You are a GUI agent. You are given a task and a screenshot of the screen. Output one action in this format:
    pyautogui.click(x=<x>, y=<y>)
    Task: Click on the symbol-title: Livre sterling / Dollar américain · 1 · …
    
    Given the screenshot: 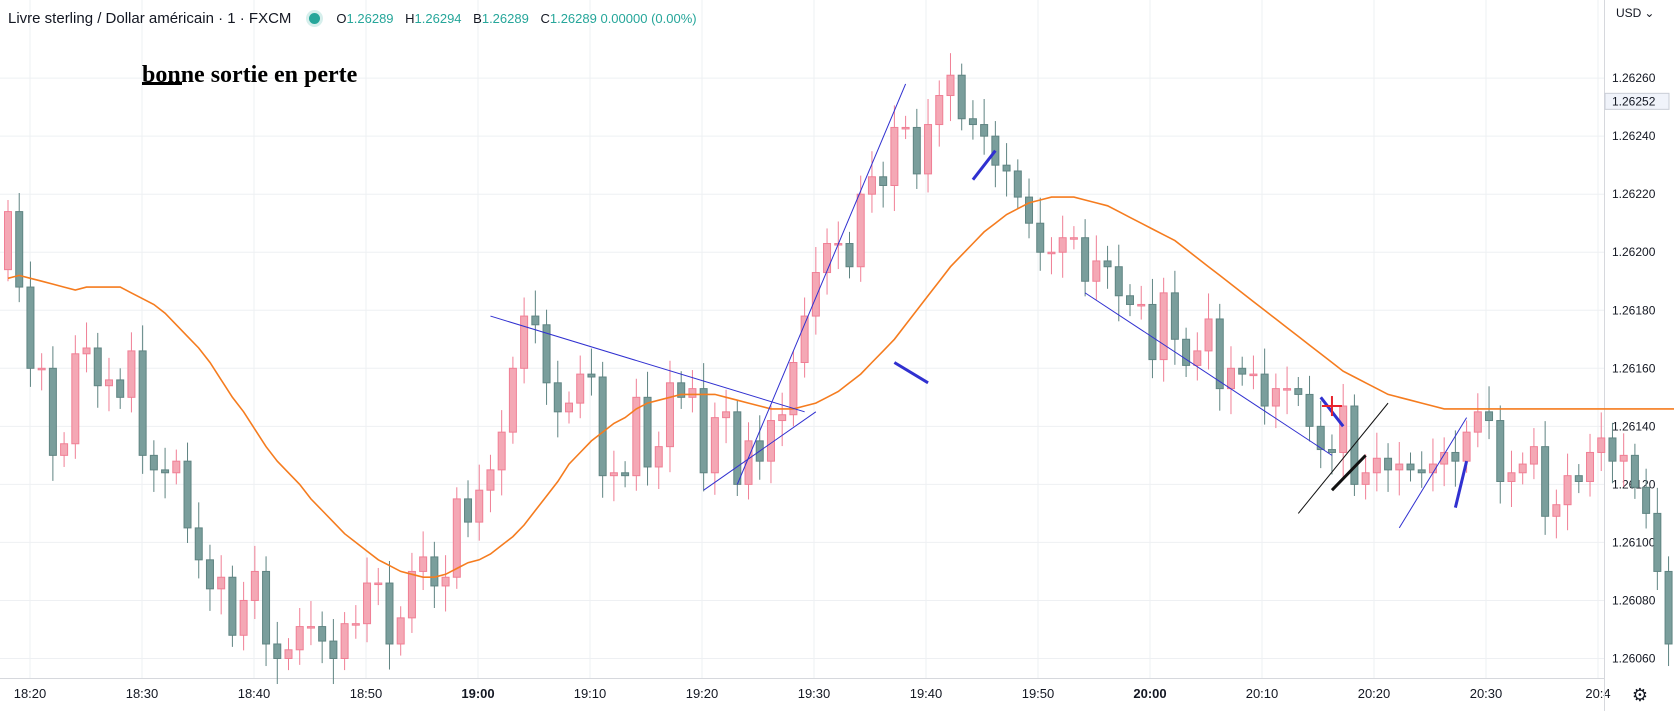 What is the action you would take?
    pyautogui.click(x=150, y=18)
    